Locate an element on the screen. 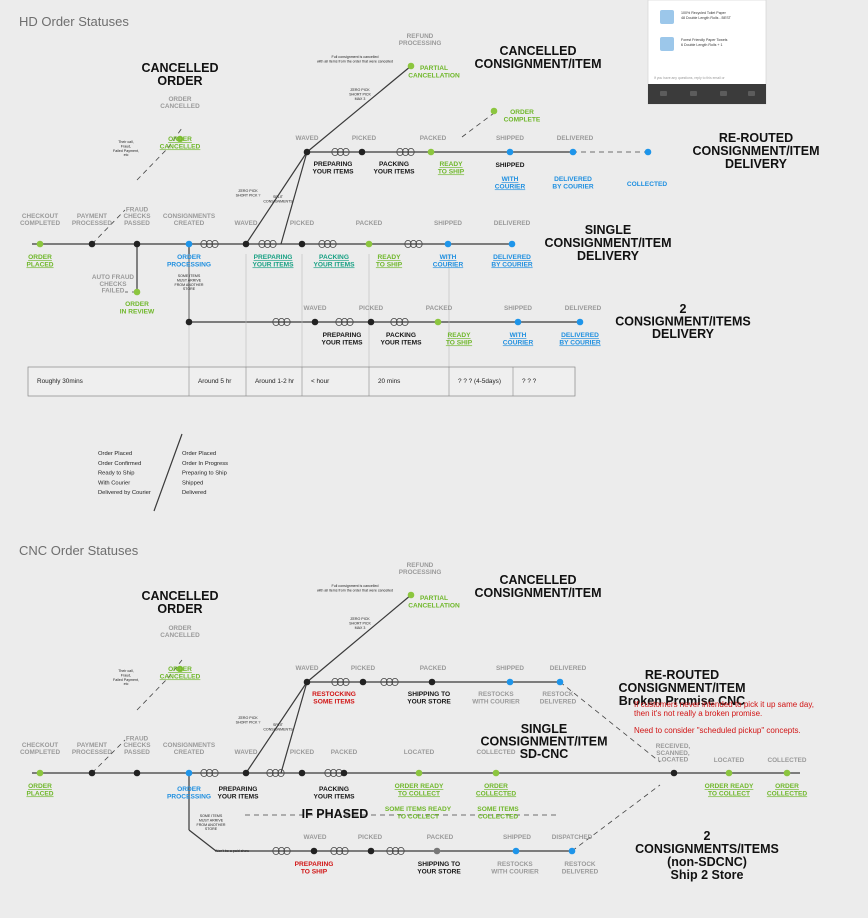 Image resolution: width=868 pixels, height=918 pixels. cnc-single-title: SINGLE CONSIGNMENT/ITEM SD-CNC is located at coordinates (543, 741).